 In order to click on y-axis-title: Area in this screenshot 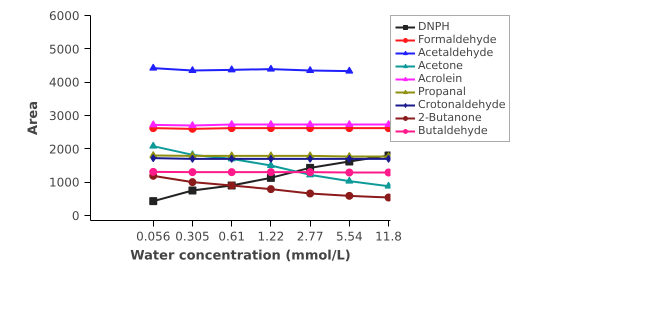, I will do `click(33, 118)`.